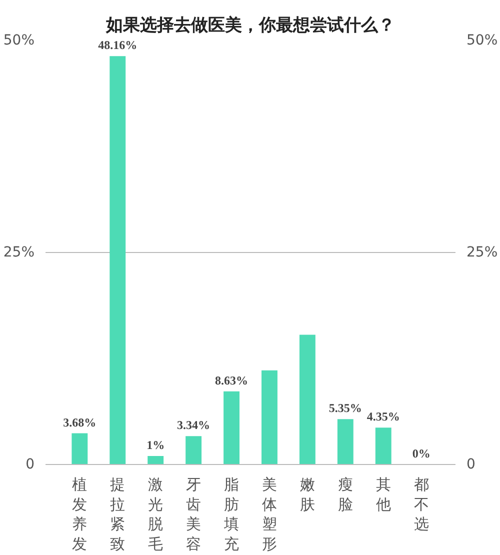 The image size is (500, 555). Describe the element at coordinates (118, 514) in the screenshot. I see `x-tick-label: 提拉紧致` at that location.